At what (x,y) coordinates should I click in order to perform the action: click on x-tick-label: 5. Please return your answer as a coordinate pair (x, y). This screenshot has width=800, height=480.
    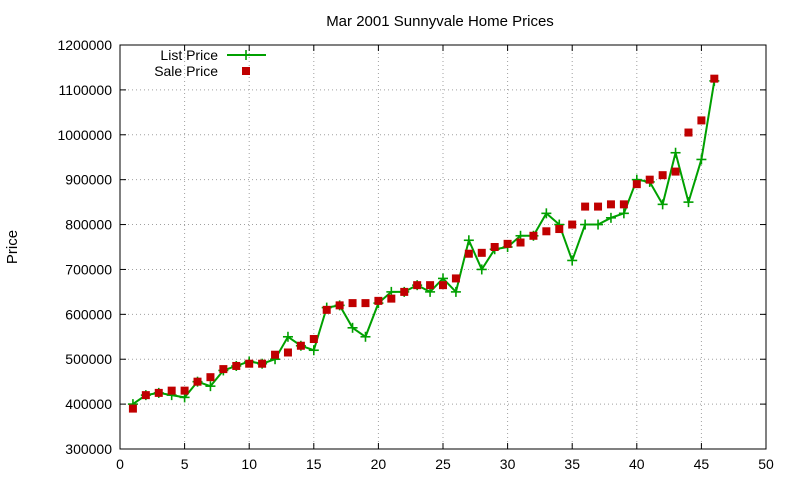
    Looking at the image, I should click on (185, 464).